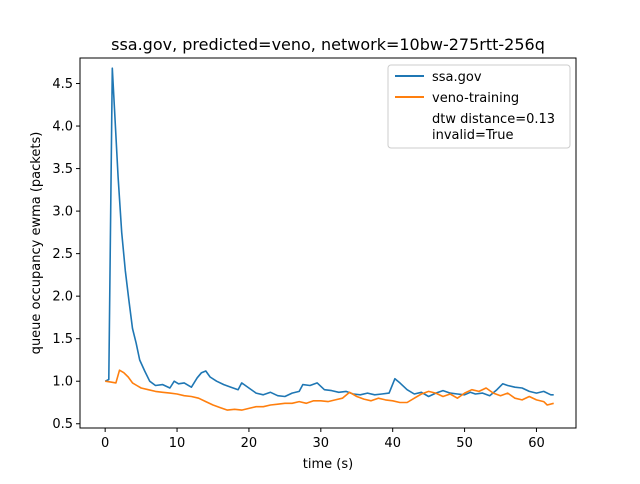 The image size is (640, 484). Describe the element at coordinates (392, 443) in the screenshot. I see `x-tick-label: 40` at that location.